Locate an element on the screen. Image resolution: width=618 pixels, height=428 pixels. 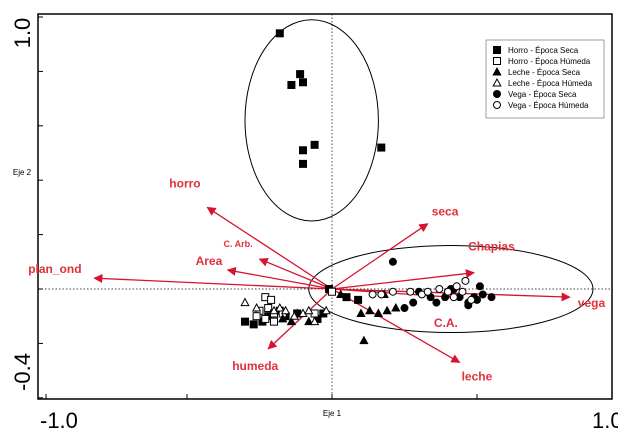
arrow-label: leche is located at coordinates (477, 376).